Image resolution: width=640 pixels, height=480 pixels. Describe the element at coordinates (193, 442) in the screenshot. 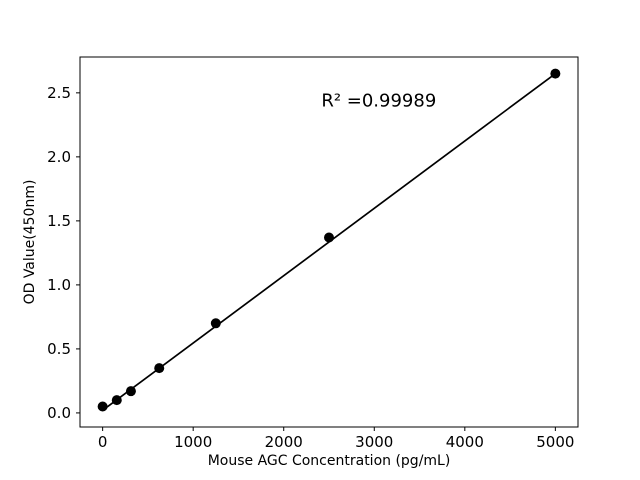

I see `x-tick-label: 1000` at that location.